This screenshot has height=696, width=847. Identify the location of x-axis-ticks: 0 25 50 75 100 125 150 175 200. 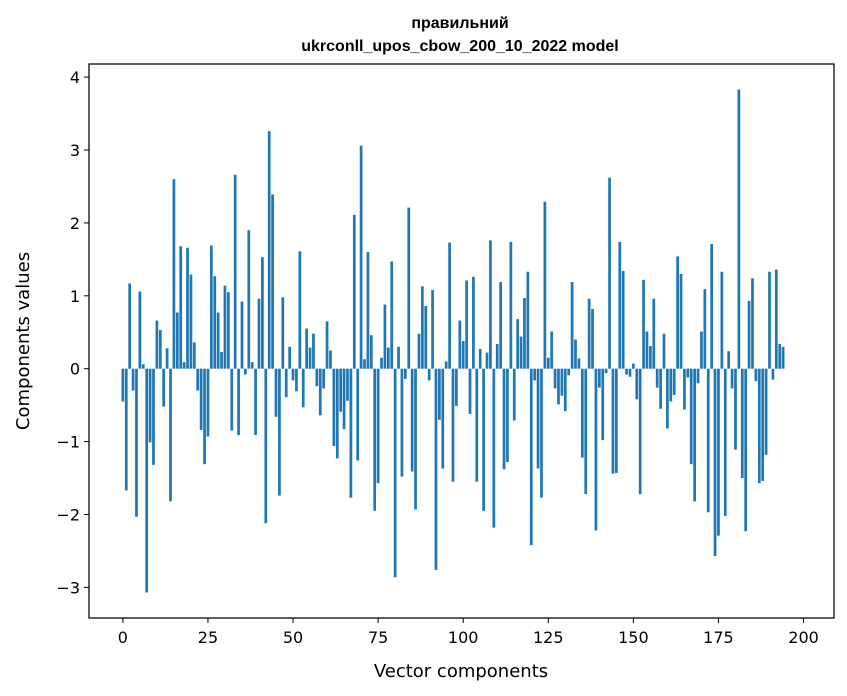
(468, 632).